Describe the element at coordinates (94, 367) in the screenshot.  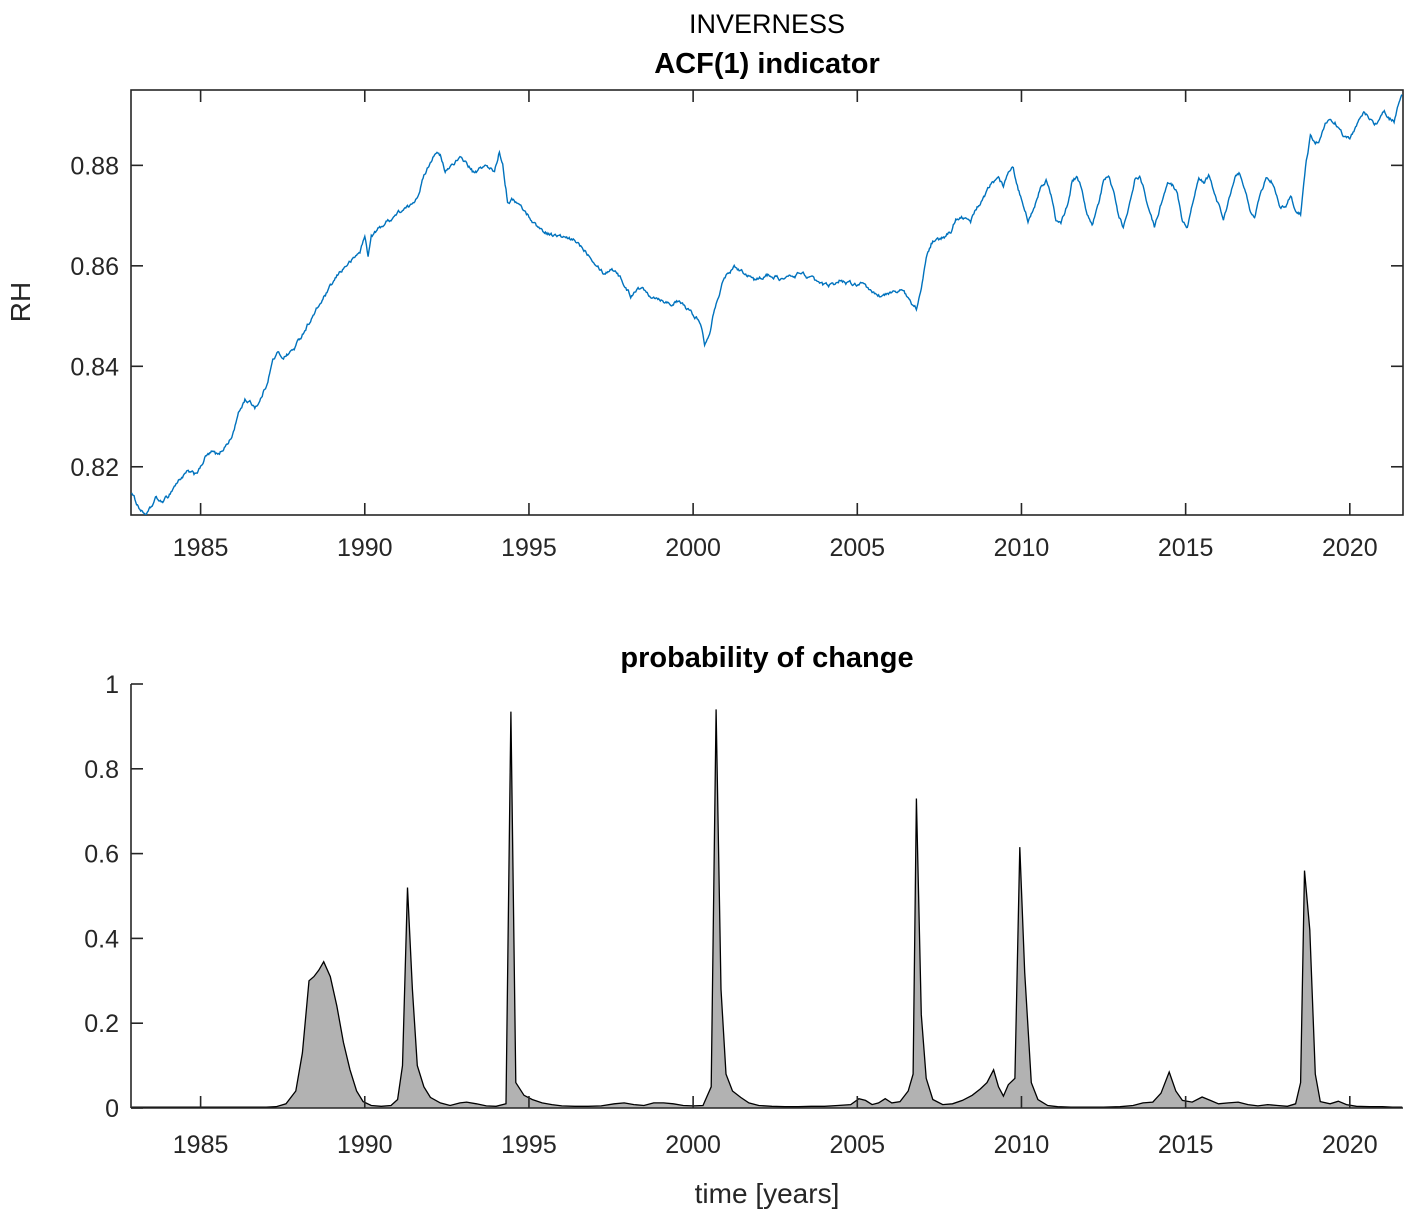
I see `acf-y-tick-label: 0.84` at that location.